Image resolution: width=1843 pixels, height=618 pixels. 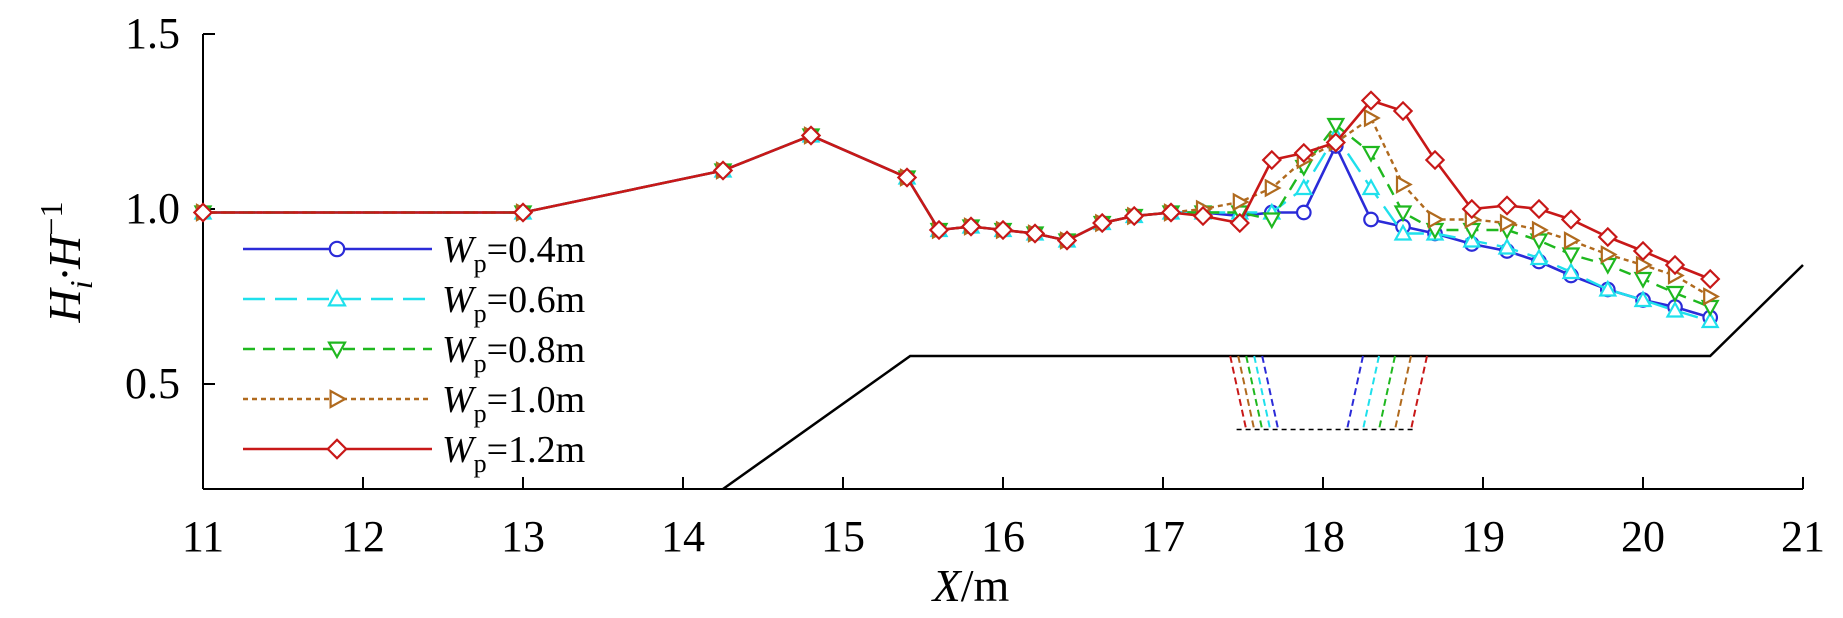 What do you see at coordinates (152, 383) in the screenshot?
I see `y-tick-label: 0.5` at bounding box center [152, 383].